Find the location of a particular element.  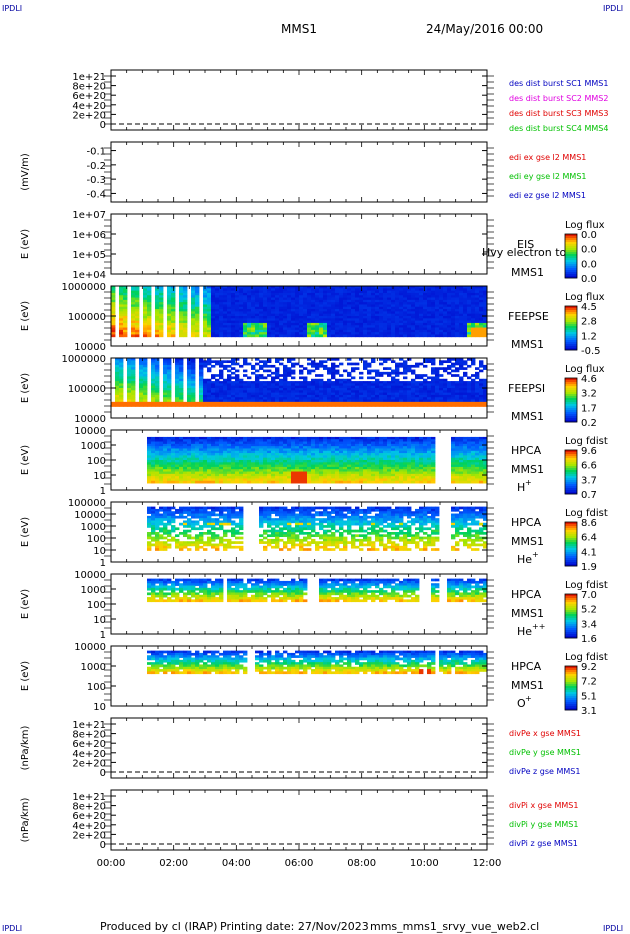

instrument-label: EIS is located at coordinates (525, 244).